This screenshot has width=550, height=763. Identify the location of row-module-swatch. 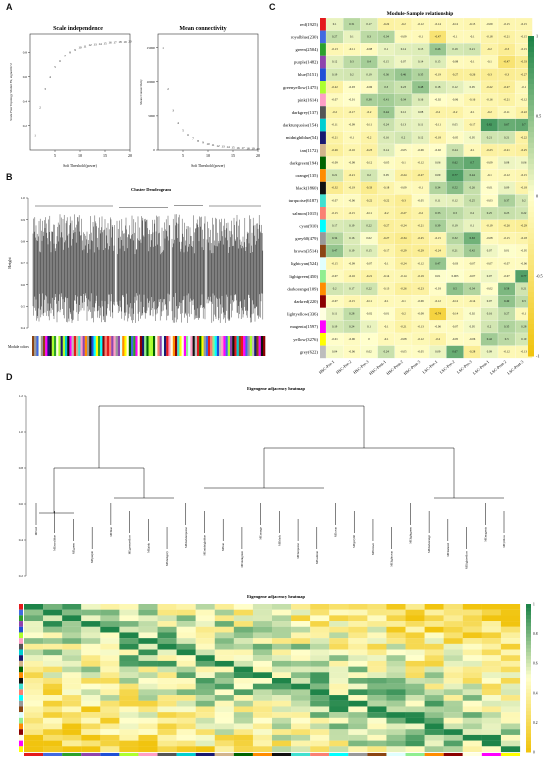
(21, 715).